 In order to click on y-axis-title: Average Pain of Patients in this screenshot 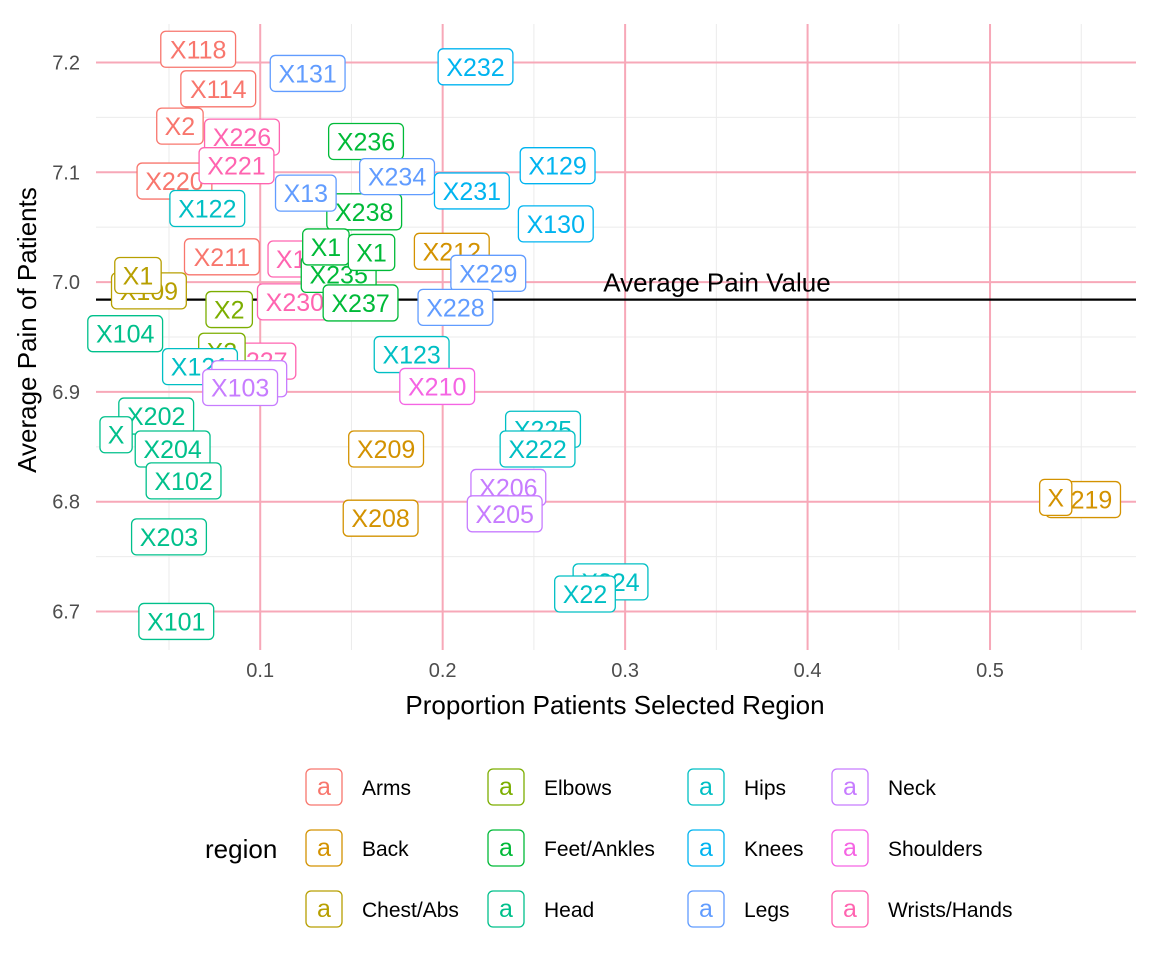, I will do `click(27, 330)`.